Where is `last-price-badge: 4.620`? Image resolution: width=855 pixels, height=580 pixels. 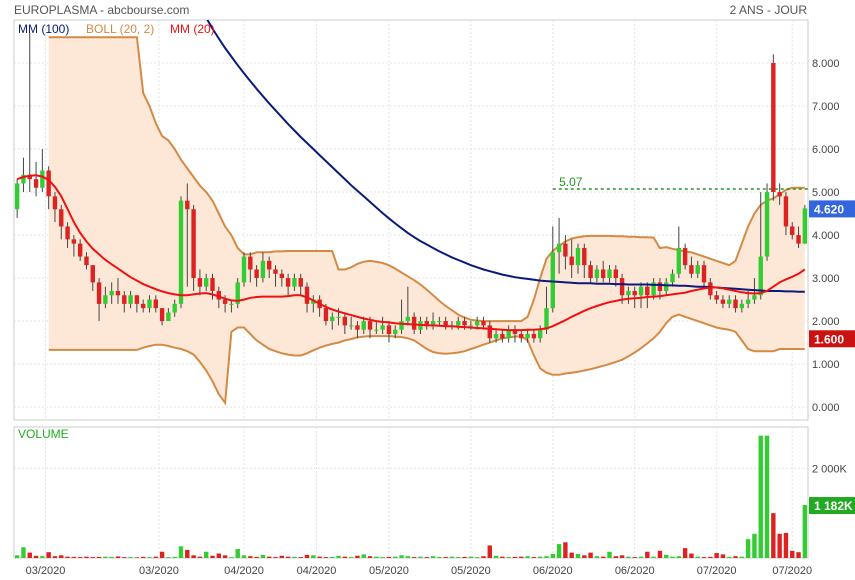
last-price-badge: 4.620 is located at coordinates (829, 209).